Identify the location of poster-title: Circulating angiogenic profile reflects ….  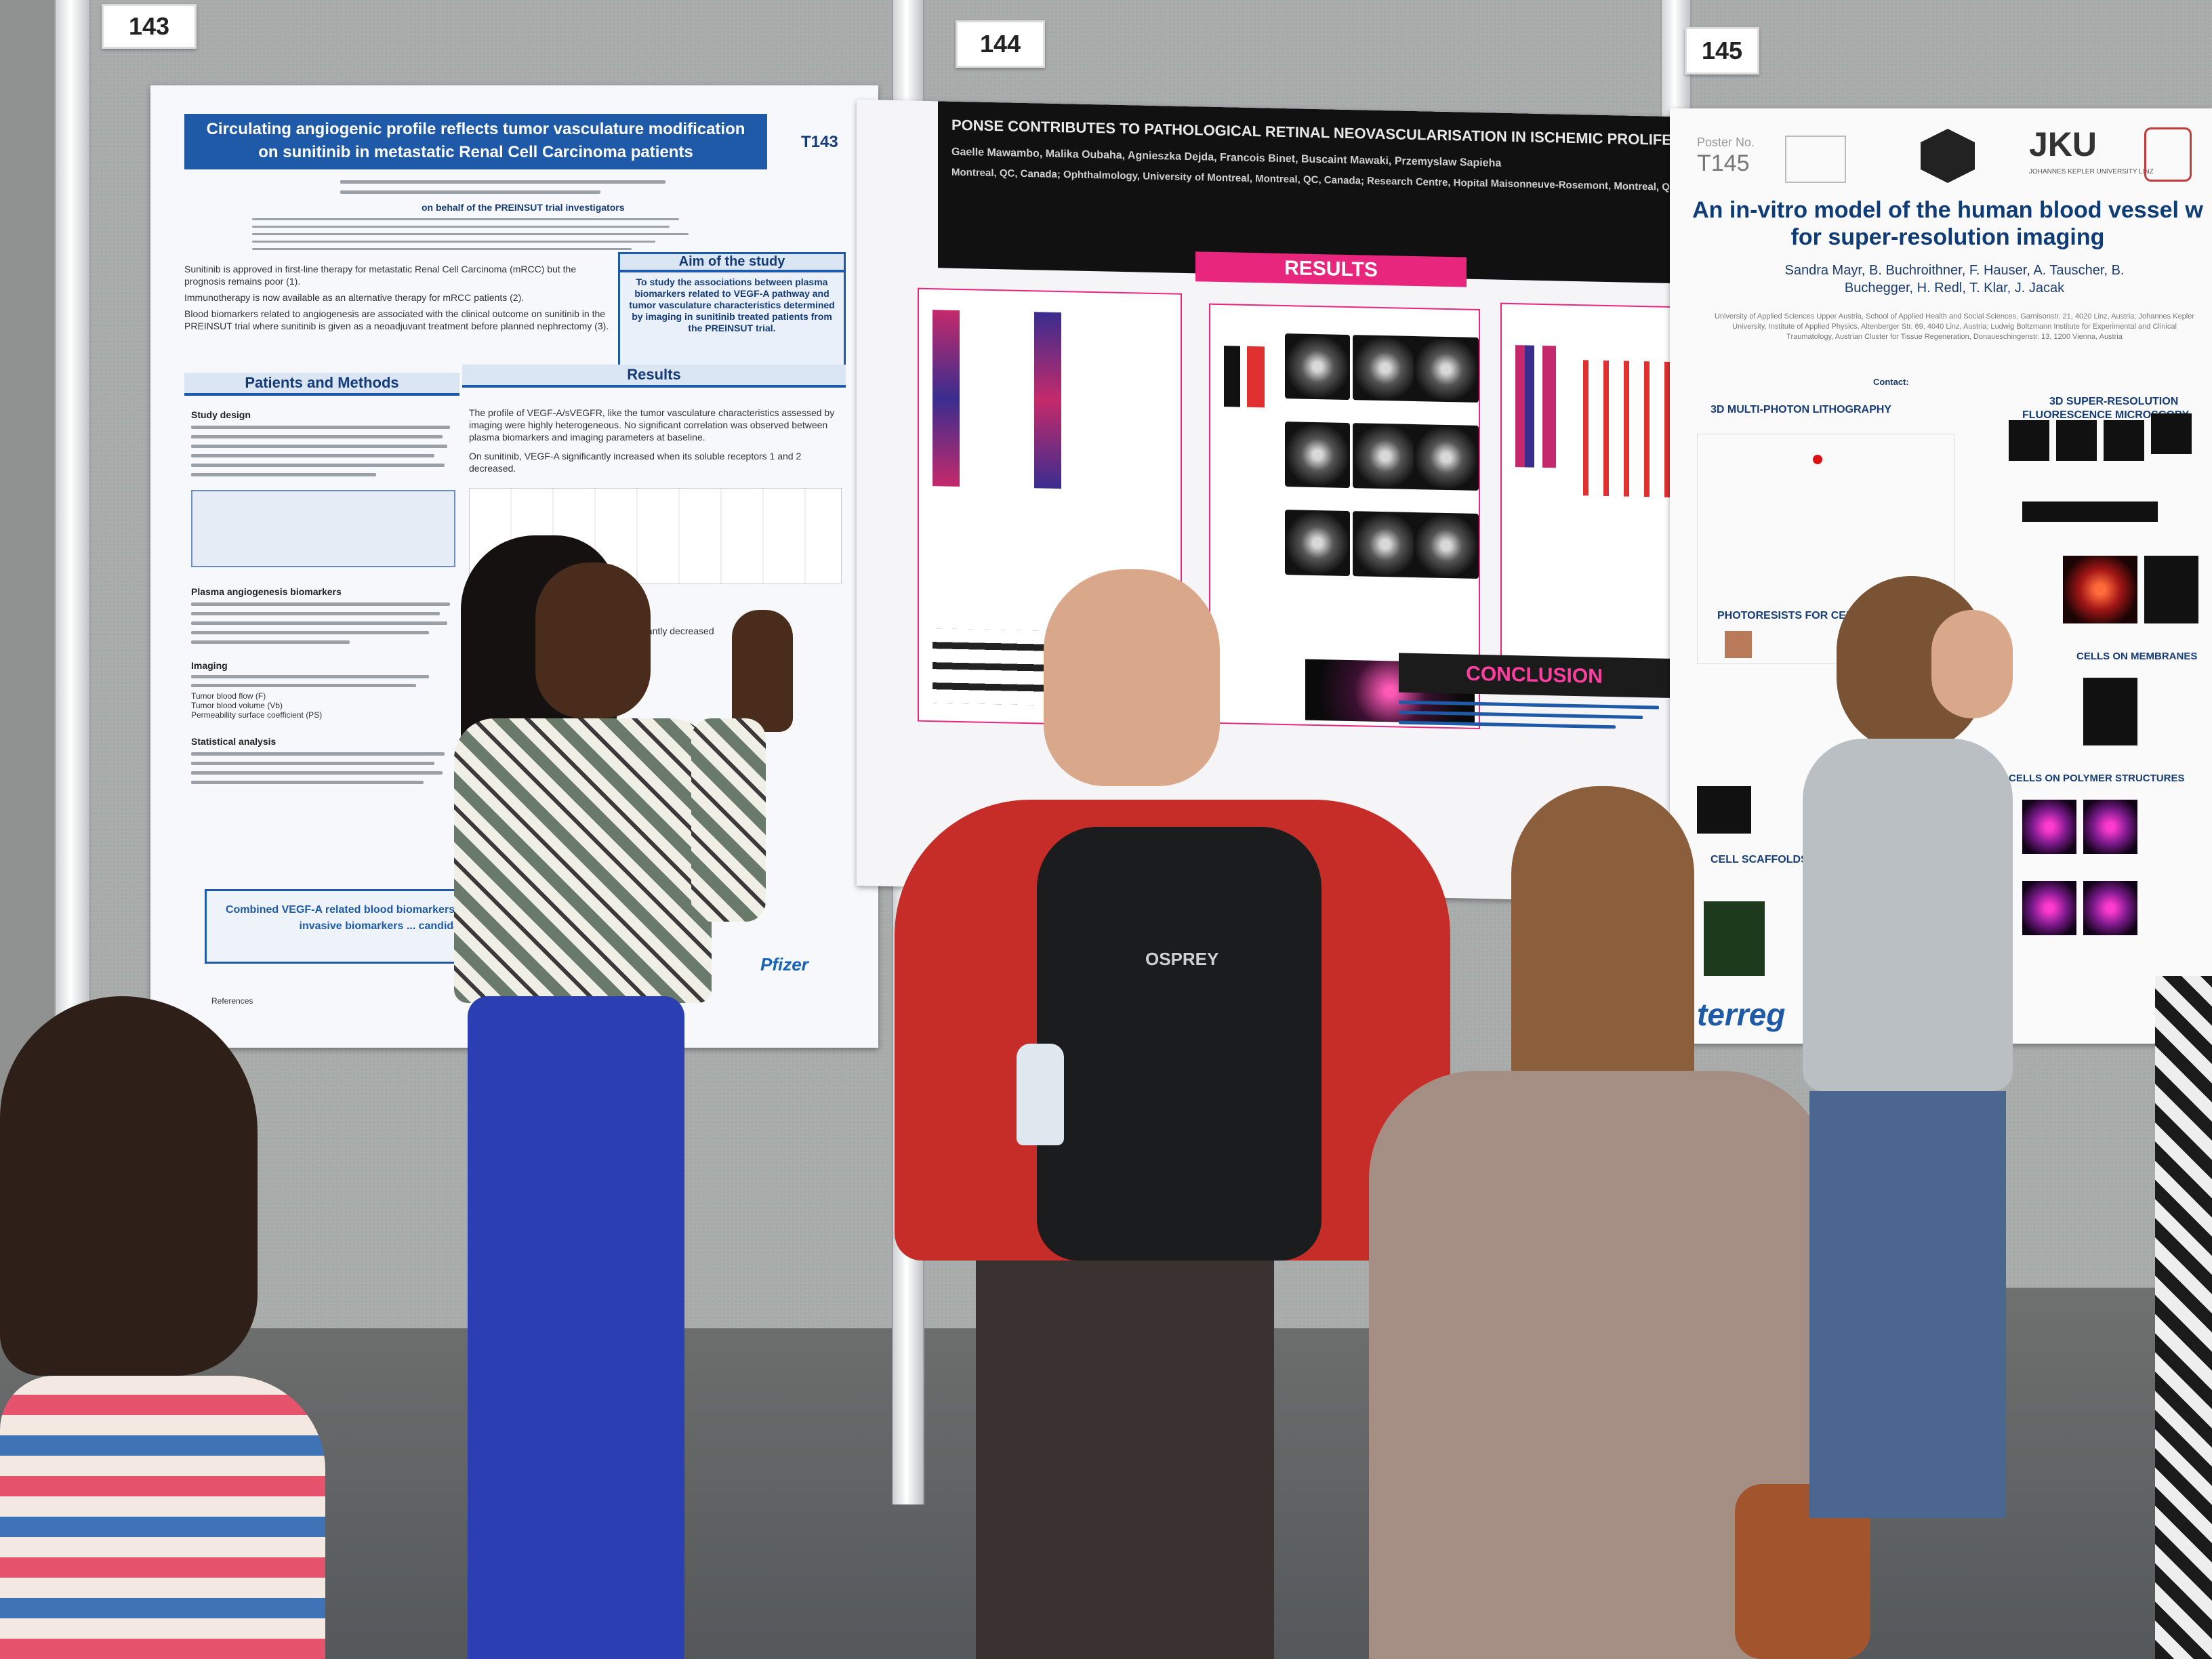
(475, 141).